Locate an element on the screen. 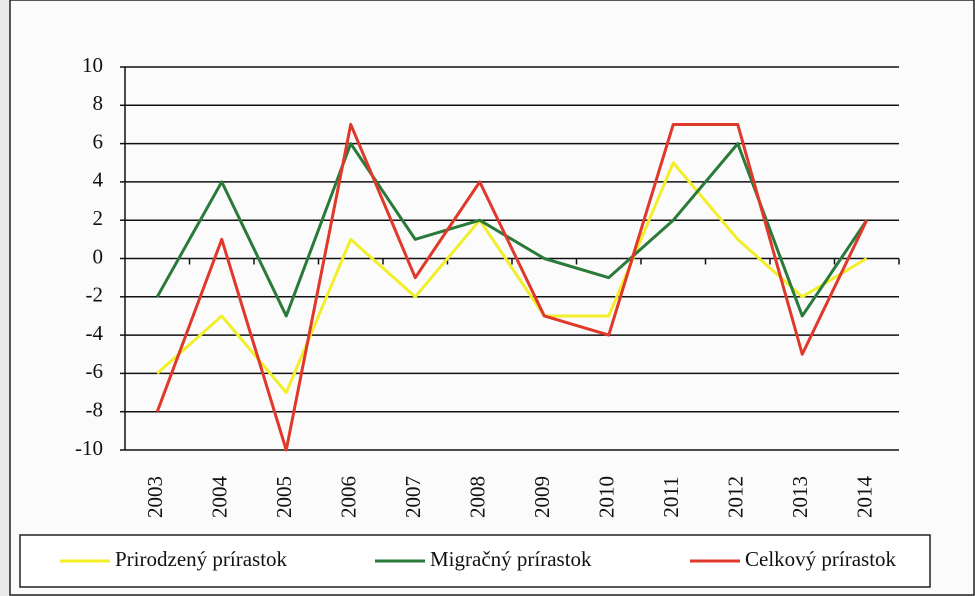 The image size is (975, 596). x-tick-label: 2008 is located at coordinates (478, 497).